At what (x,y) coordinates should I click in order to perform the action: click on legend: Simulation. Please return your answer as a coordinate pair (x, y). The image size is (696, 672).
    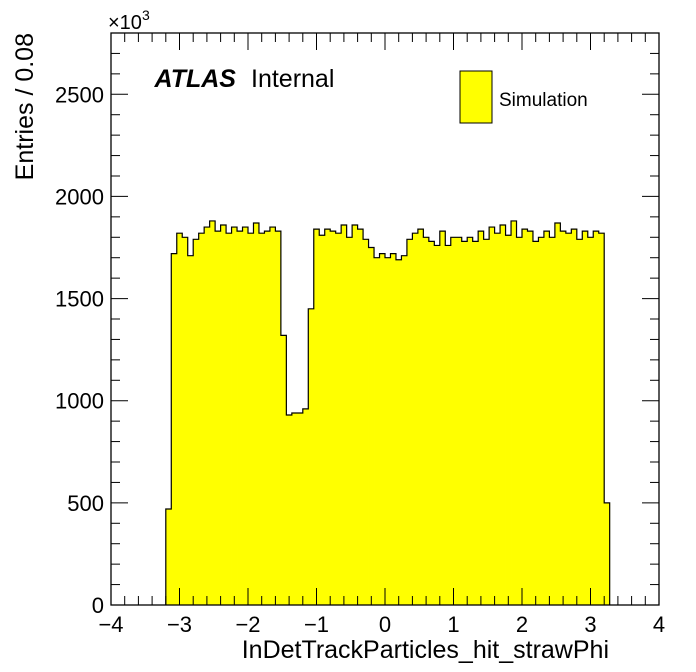
    Looking at the image, I should click on (523, 97).